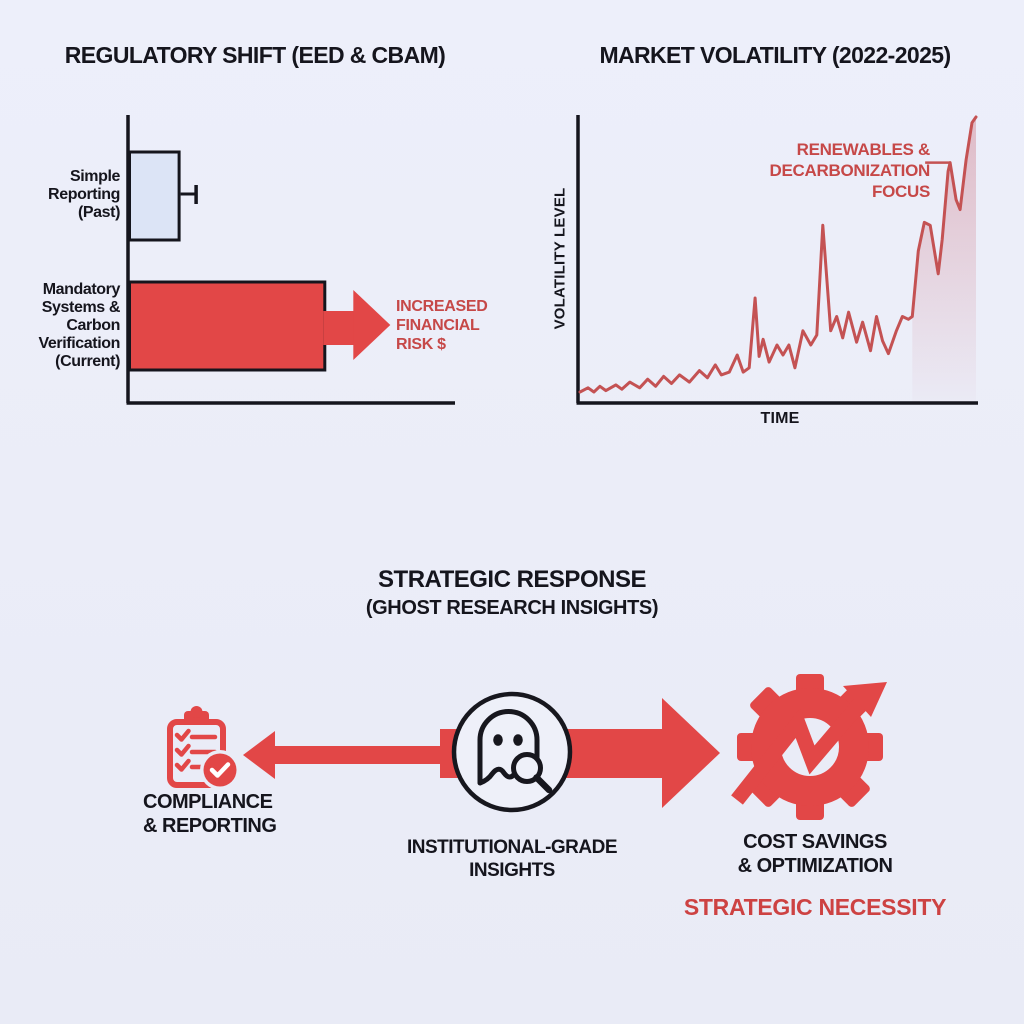  Describe the element at coordinates (815, 907) in the screenshot. I see `strategic-necessity-label: STRATEGIC NECESSITY` at that location.